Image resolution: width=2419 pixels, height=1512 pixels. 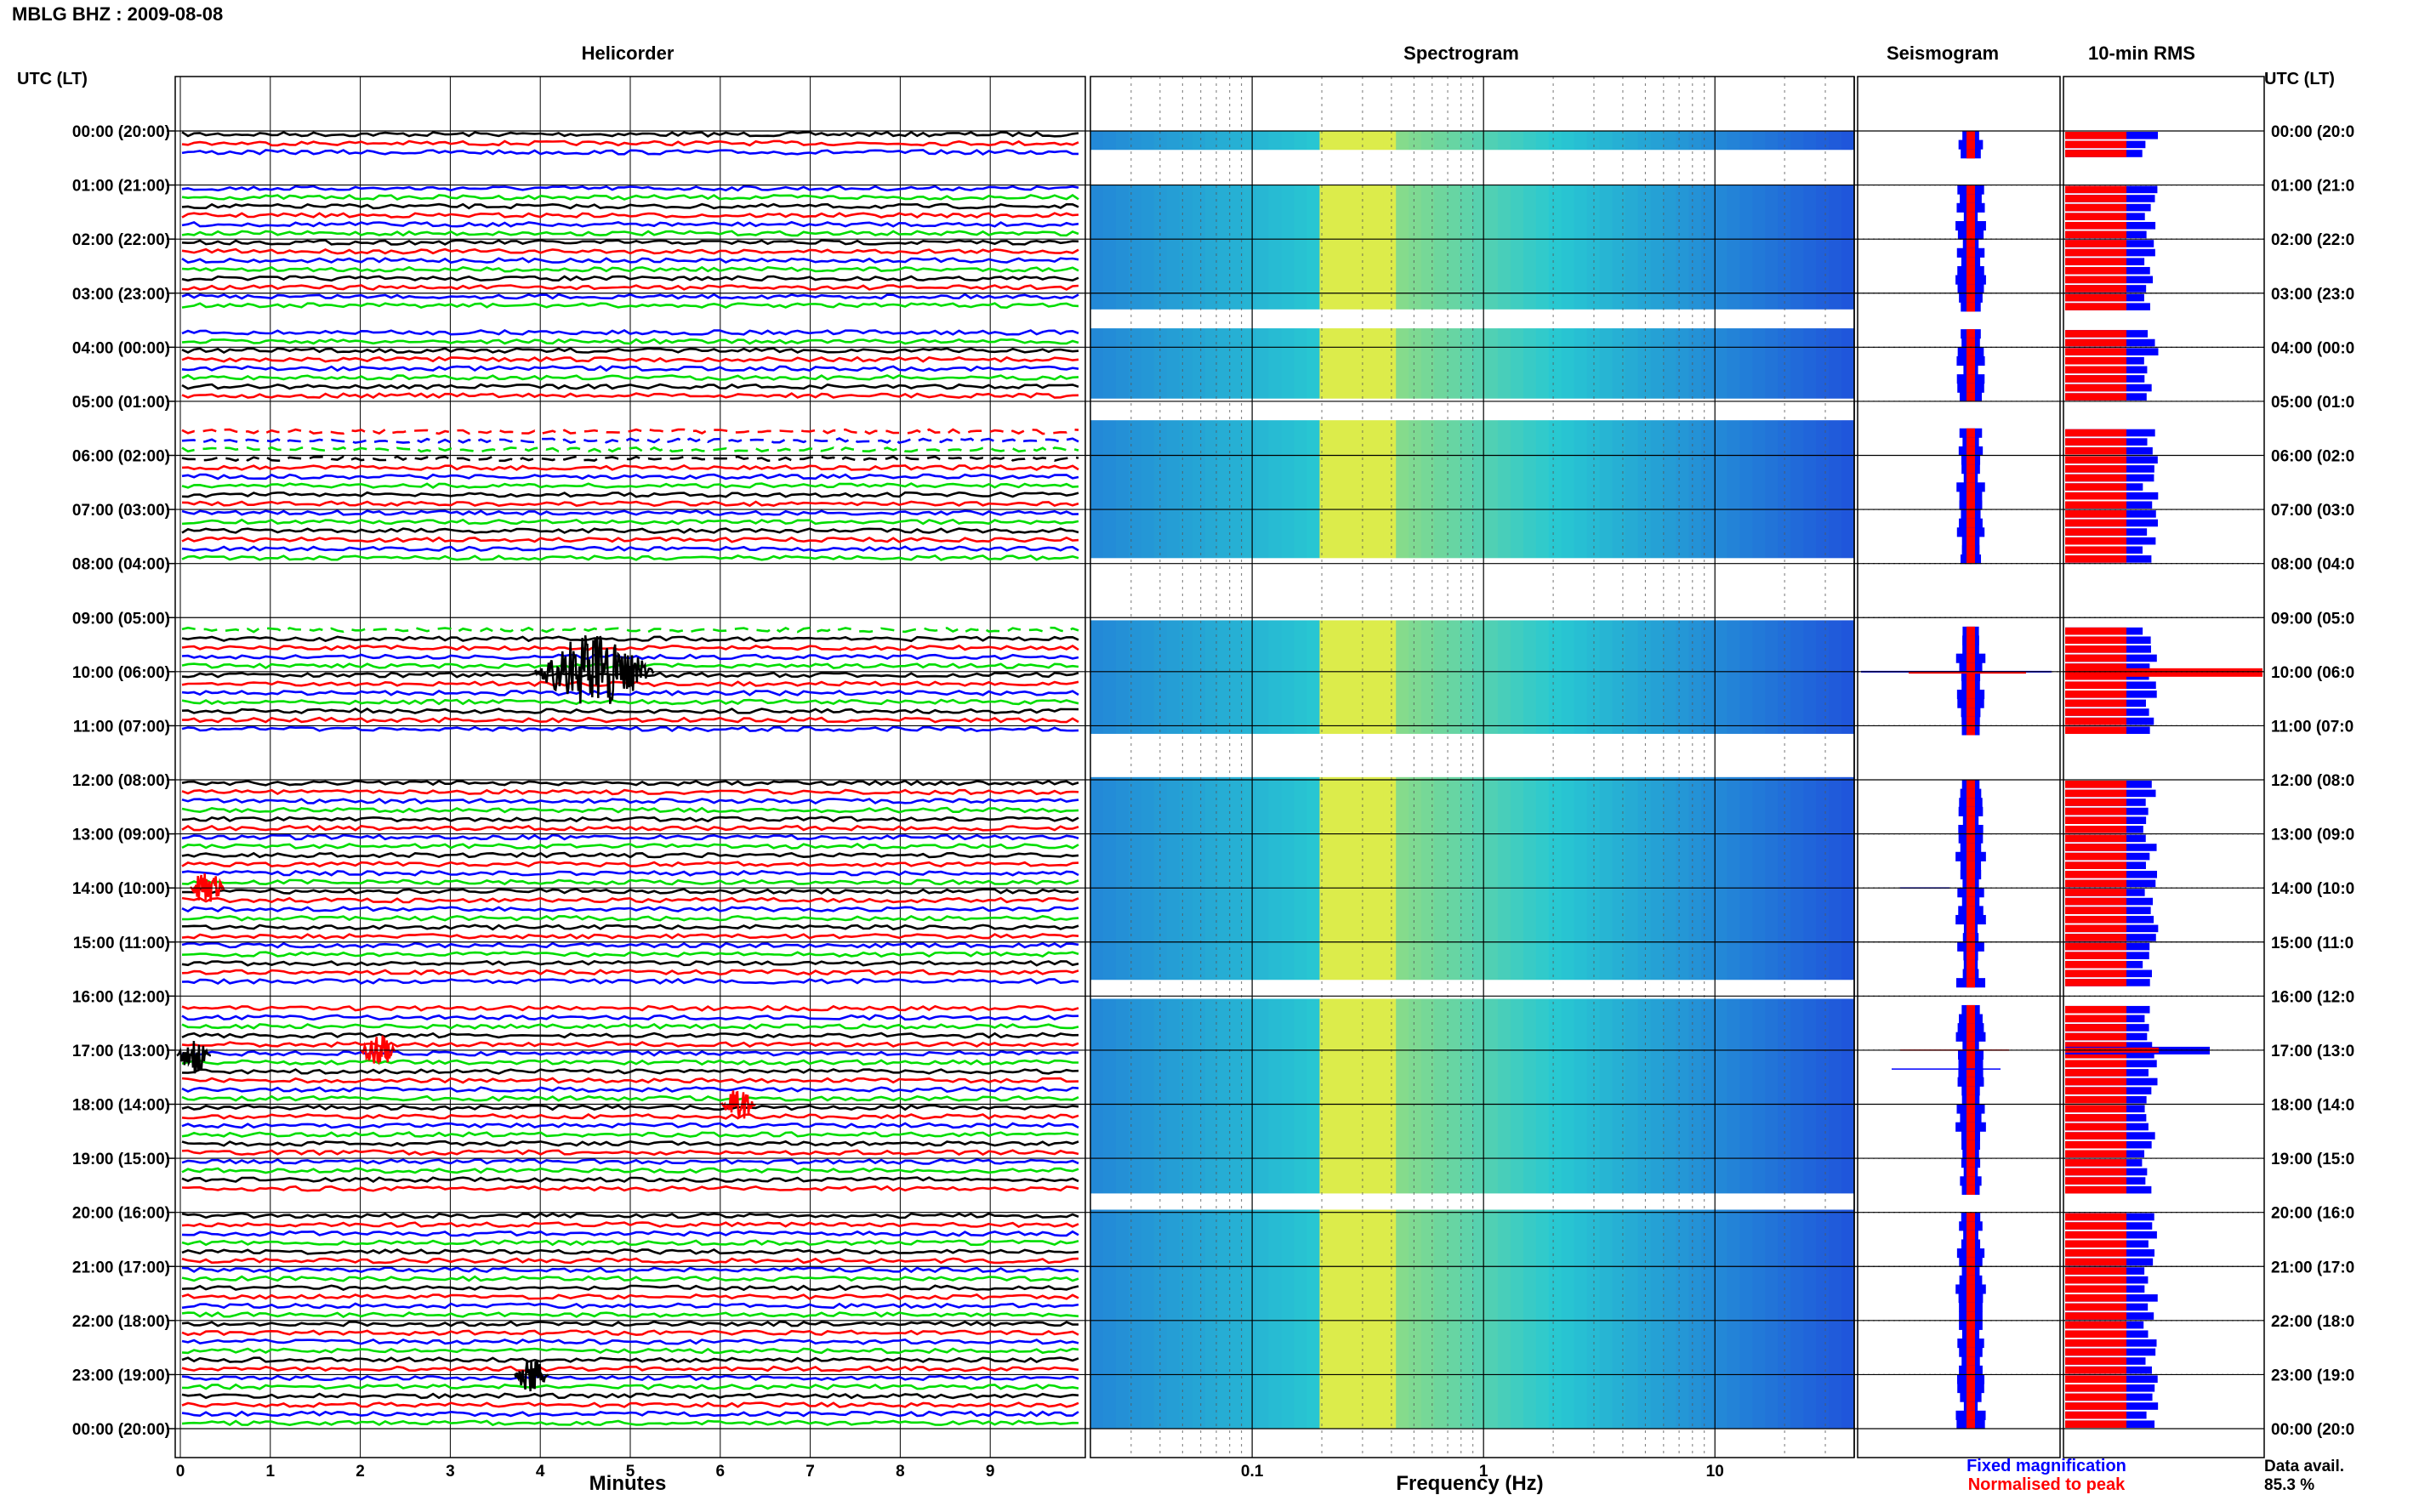 I want to click on spectrogram-gap, so click(x=1472, y=409).